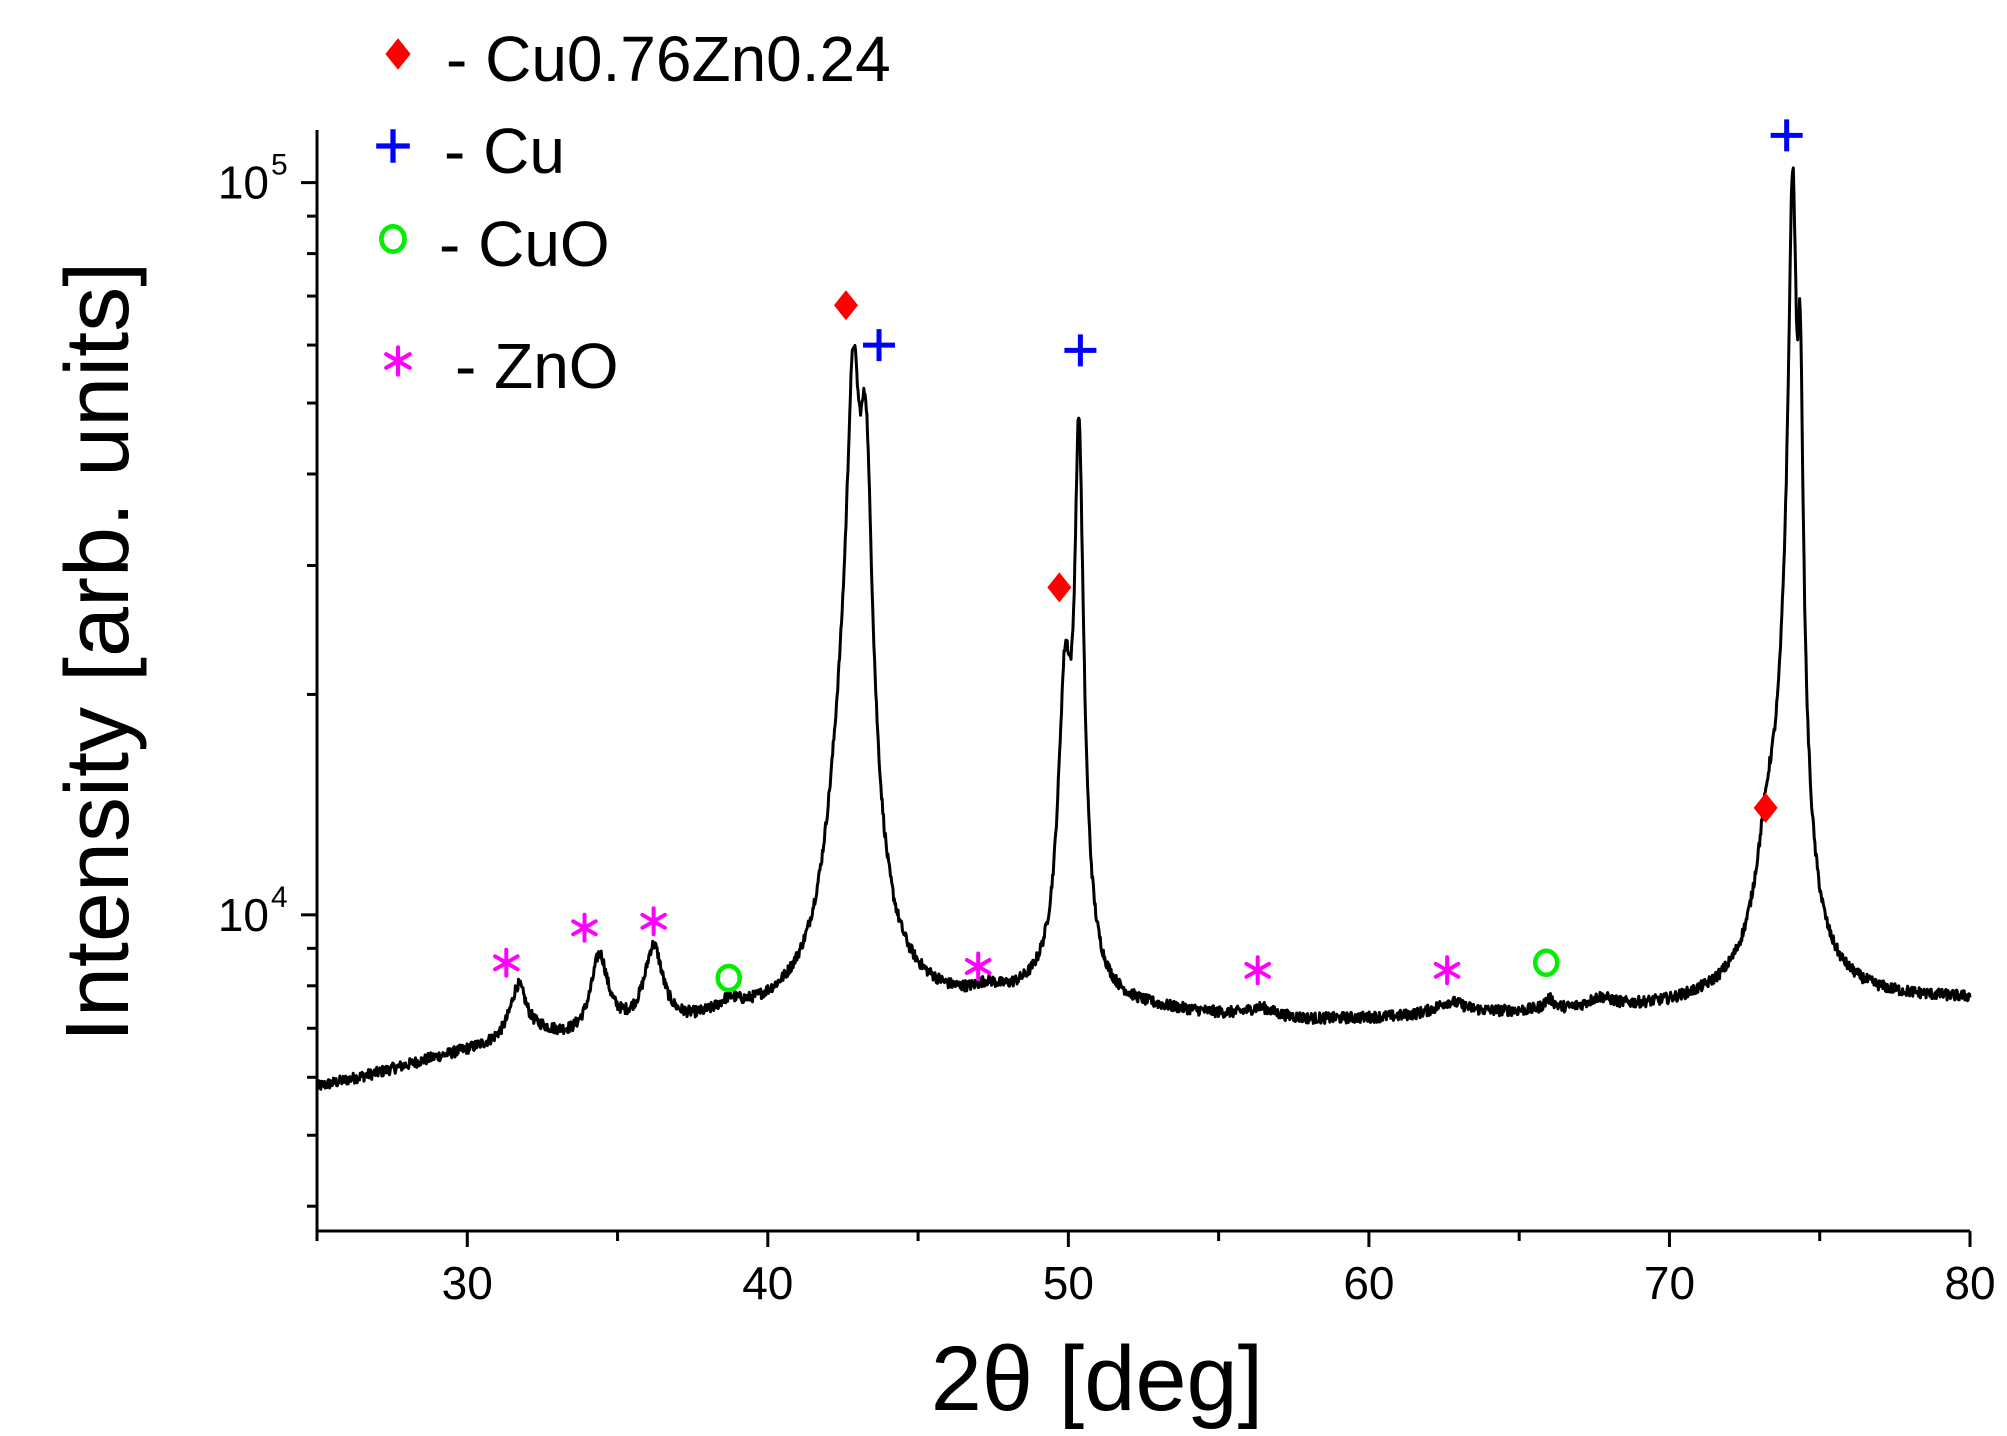  Describe the element at coordinates (98, 652) in the screenshot. I see `y-axis-title: Intensity [arb. units]` at that location.